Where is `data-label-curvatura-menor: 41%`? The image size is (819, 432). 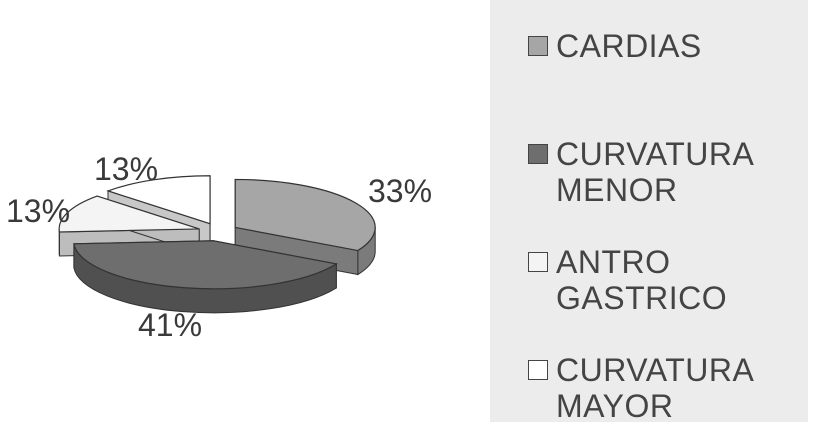
data-label-curvatura-menor: 41% is located at coordinates (170, 325).